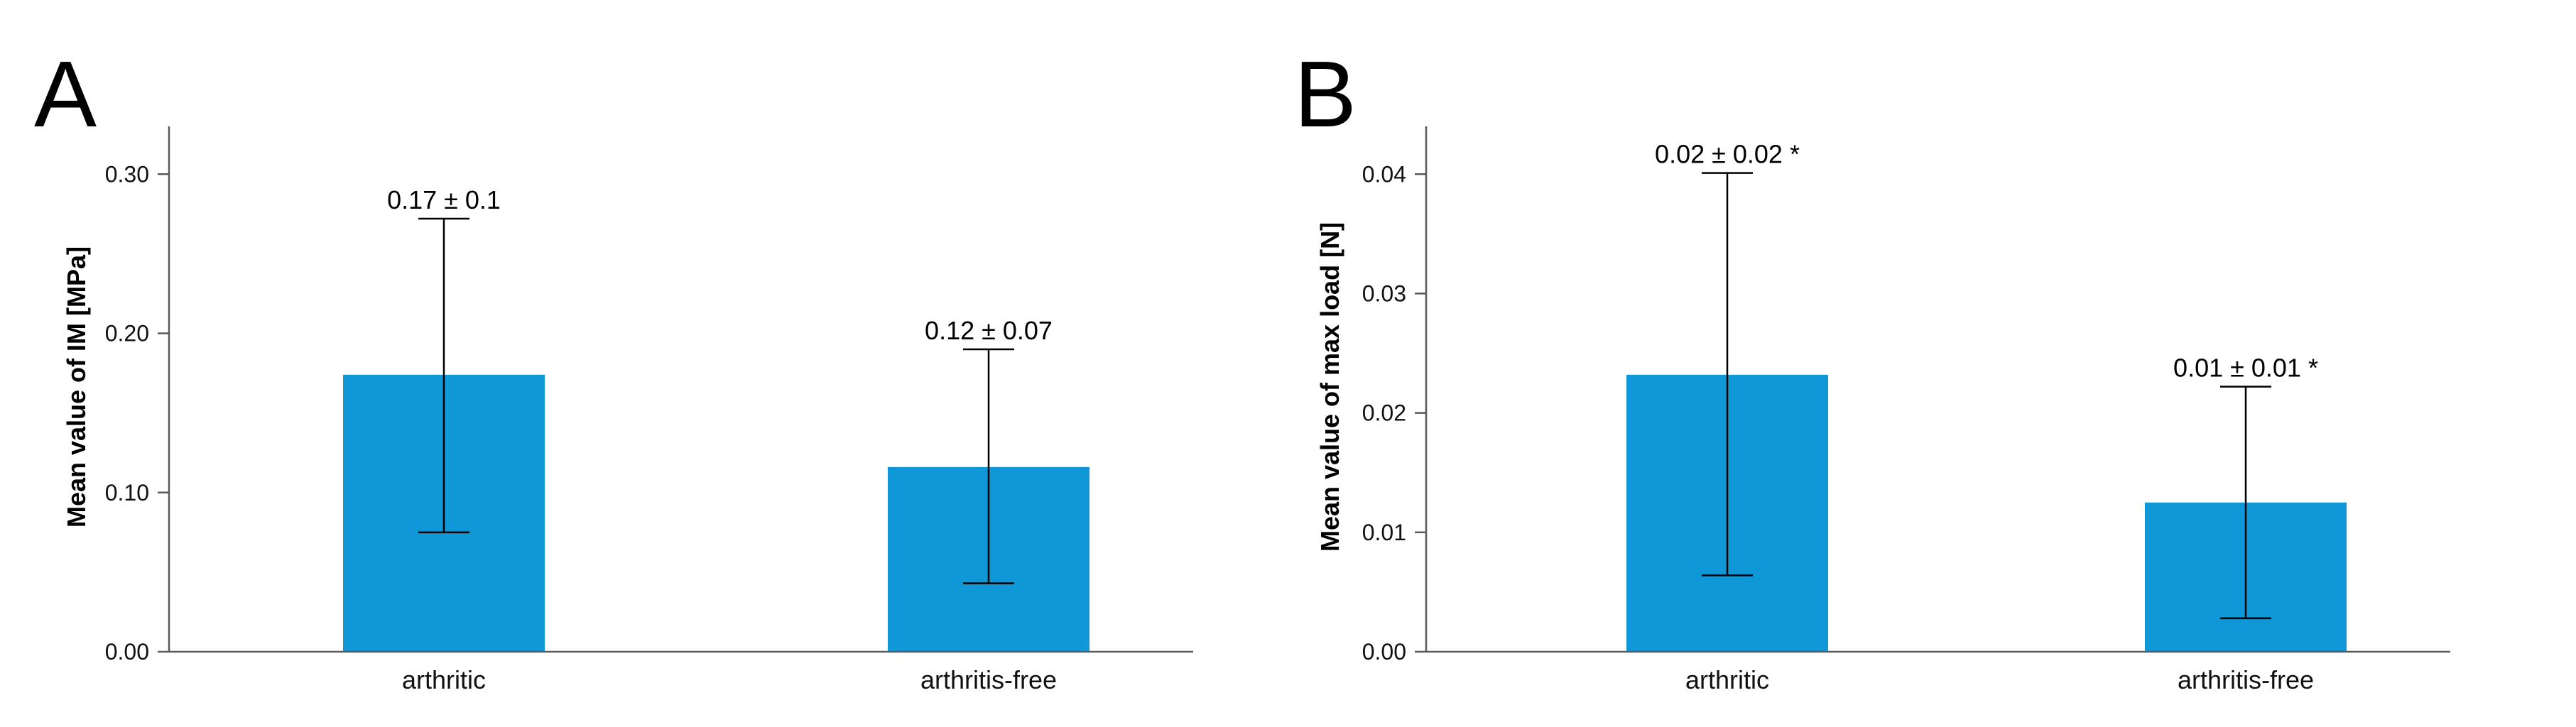 The height and width of the screenshot is (727, 2576). I want to click on data-label: 0.02 ± 0.02 *, so click(1728, 154).